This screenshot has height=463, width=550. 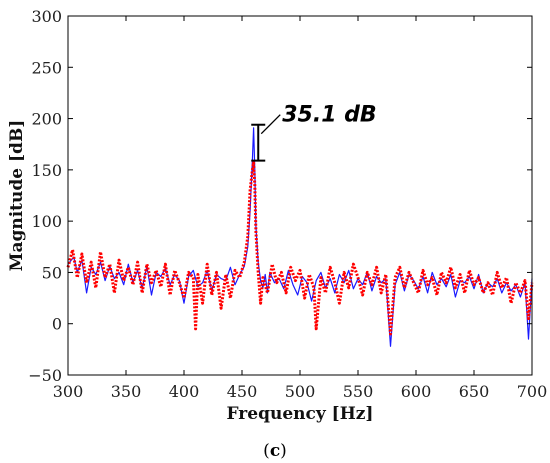 I want to click on x-tick-label: 600, so click(x=416, y=391).